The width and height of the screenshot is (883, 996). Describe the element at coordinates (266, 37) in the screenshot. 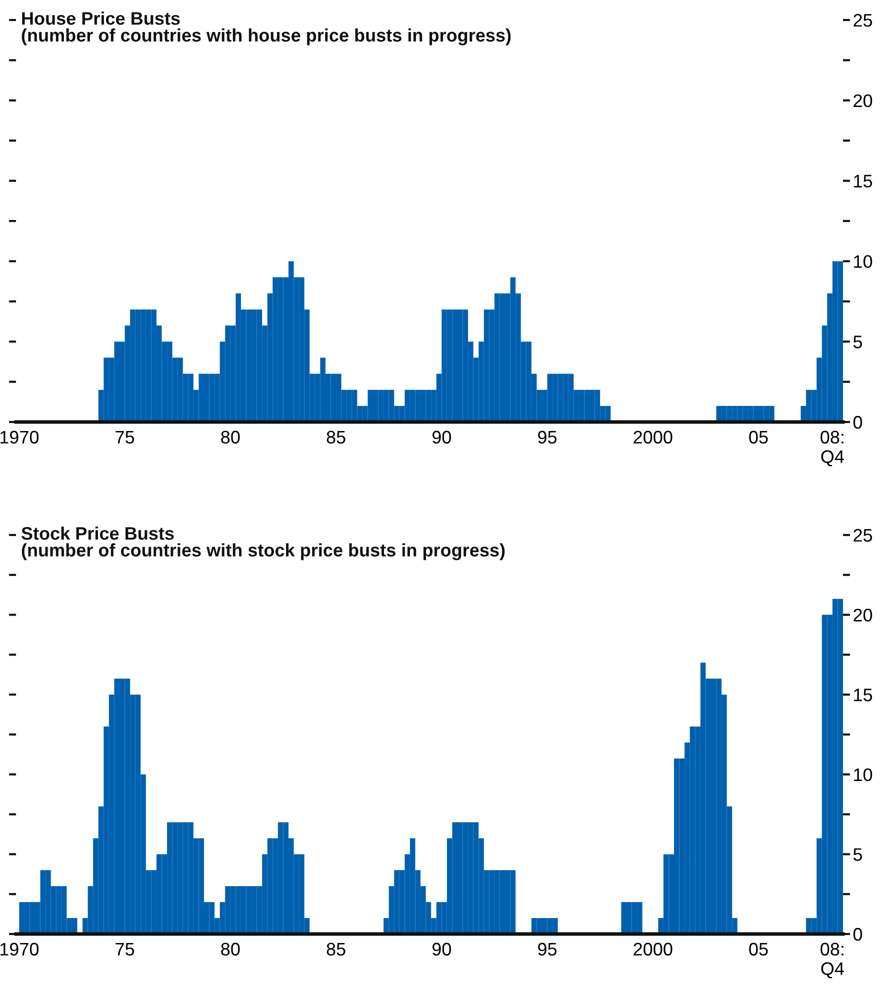

I see `chart-subtitle: (number of countries with house price busts in progress)` at that location.